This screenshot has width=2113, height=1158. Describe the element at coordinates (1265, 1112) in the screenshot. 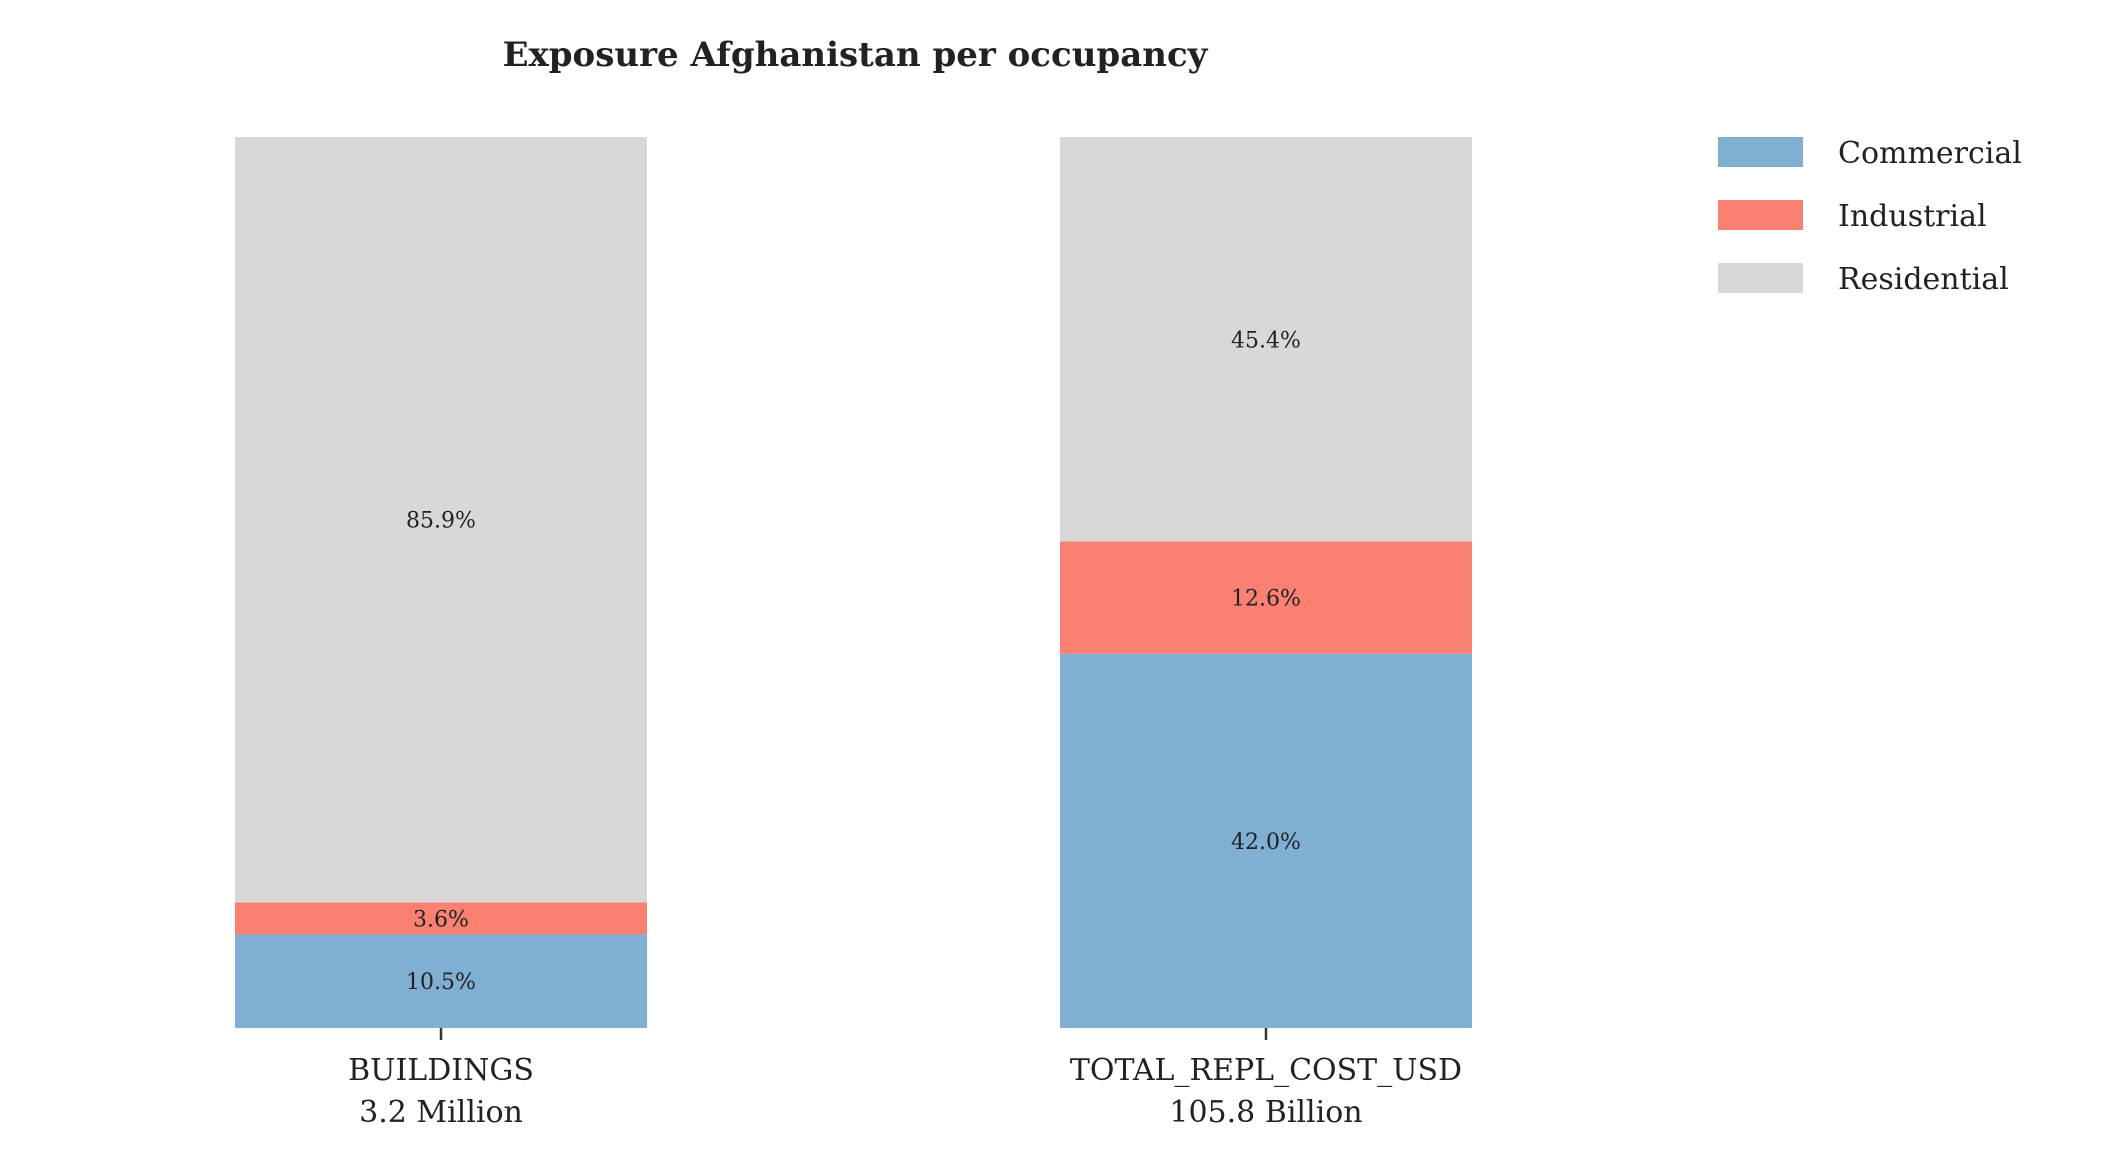

I see `x-tick-total-1: 105.8 Billion` at that location.